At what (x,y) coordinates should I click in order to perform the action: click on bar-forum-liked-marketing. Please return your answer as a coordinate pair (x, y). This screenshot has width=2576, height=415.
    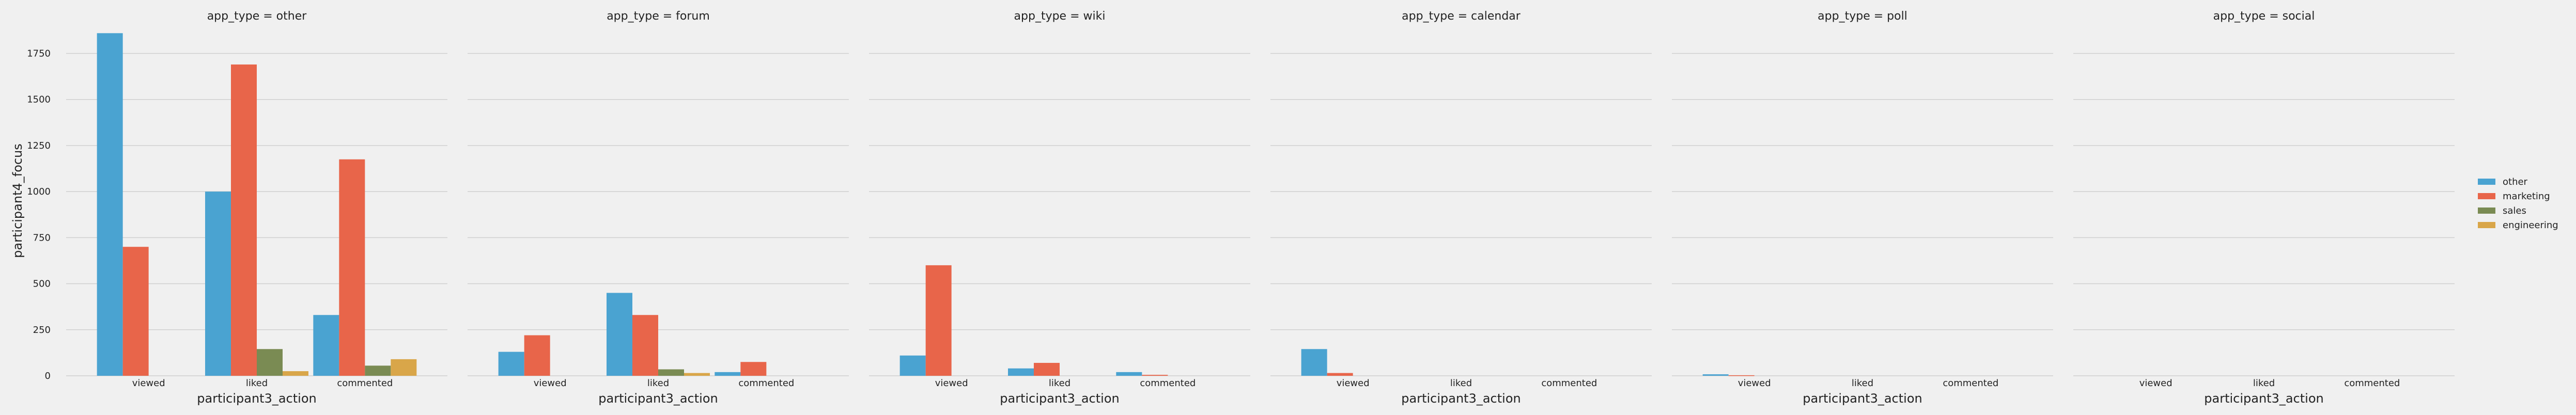
    Looking at the image, I should click on (645, 345).